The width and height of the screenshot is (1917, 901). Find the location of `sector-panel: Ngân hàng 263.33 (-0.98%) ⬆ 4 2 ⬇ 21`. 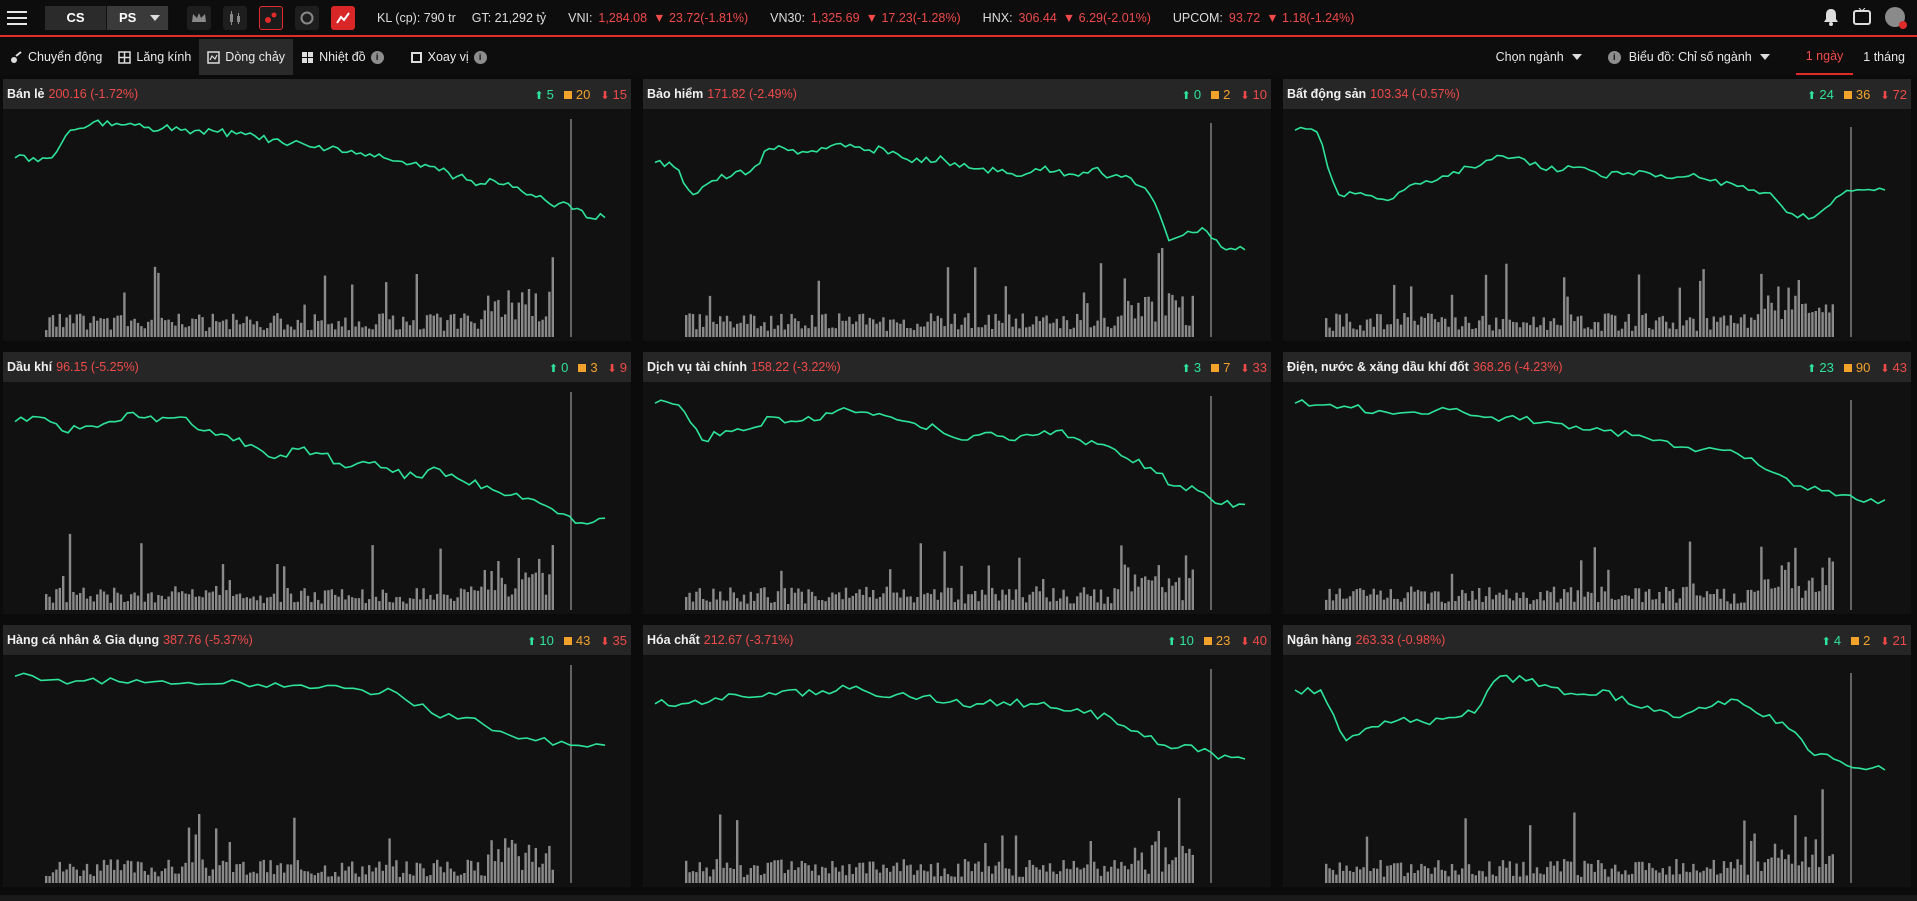

sector-panel: Ngân hàng 263.33 (-0.98%) ⬆ 4 2 ⬇ 21 is located at coordinates (1597, 756).